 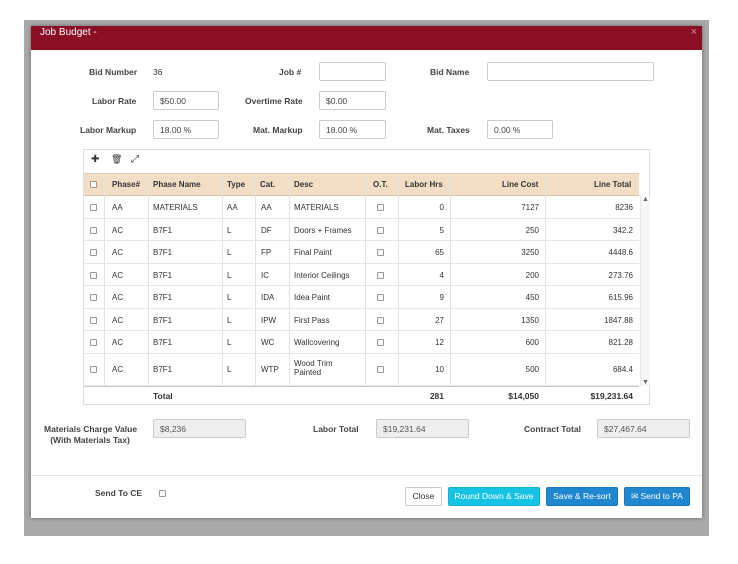 What do you see at coordinates (186, 129) in the screenshot?
I see `labor-markup-input` at bounding box center [186, 129].